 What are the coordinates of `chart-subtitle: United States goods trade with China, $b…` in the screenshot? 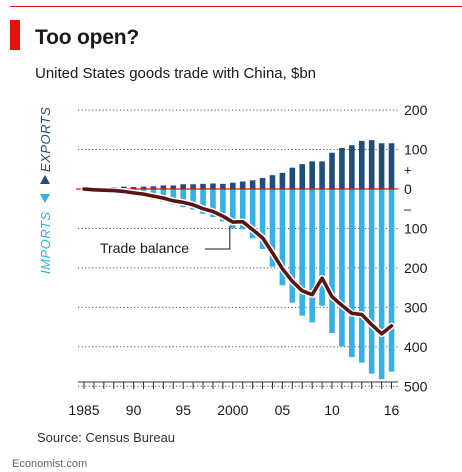 It's located at (176, 73).